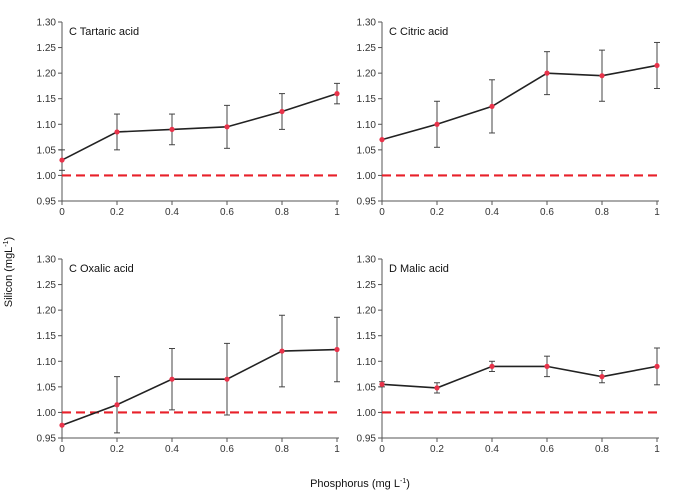 The height and width of the screenshot is (499, 679). What do you see at coordinates (360, 484) in the screenshot?
I see `x-axis-title: Phosphorus (mg L-1)` at bounding box center [360, 484].